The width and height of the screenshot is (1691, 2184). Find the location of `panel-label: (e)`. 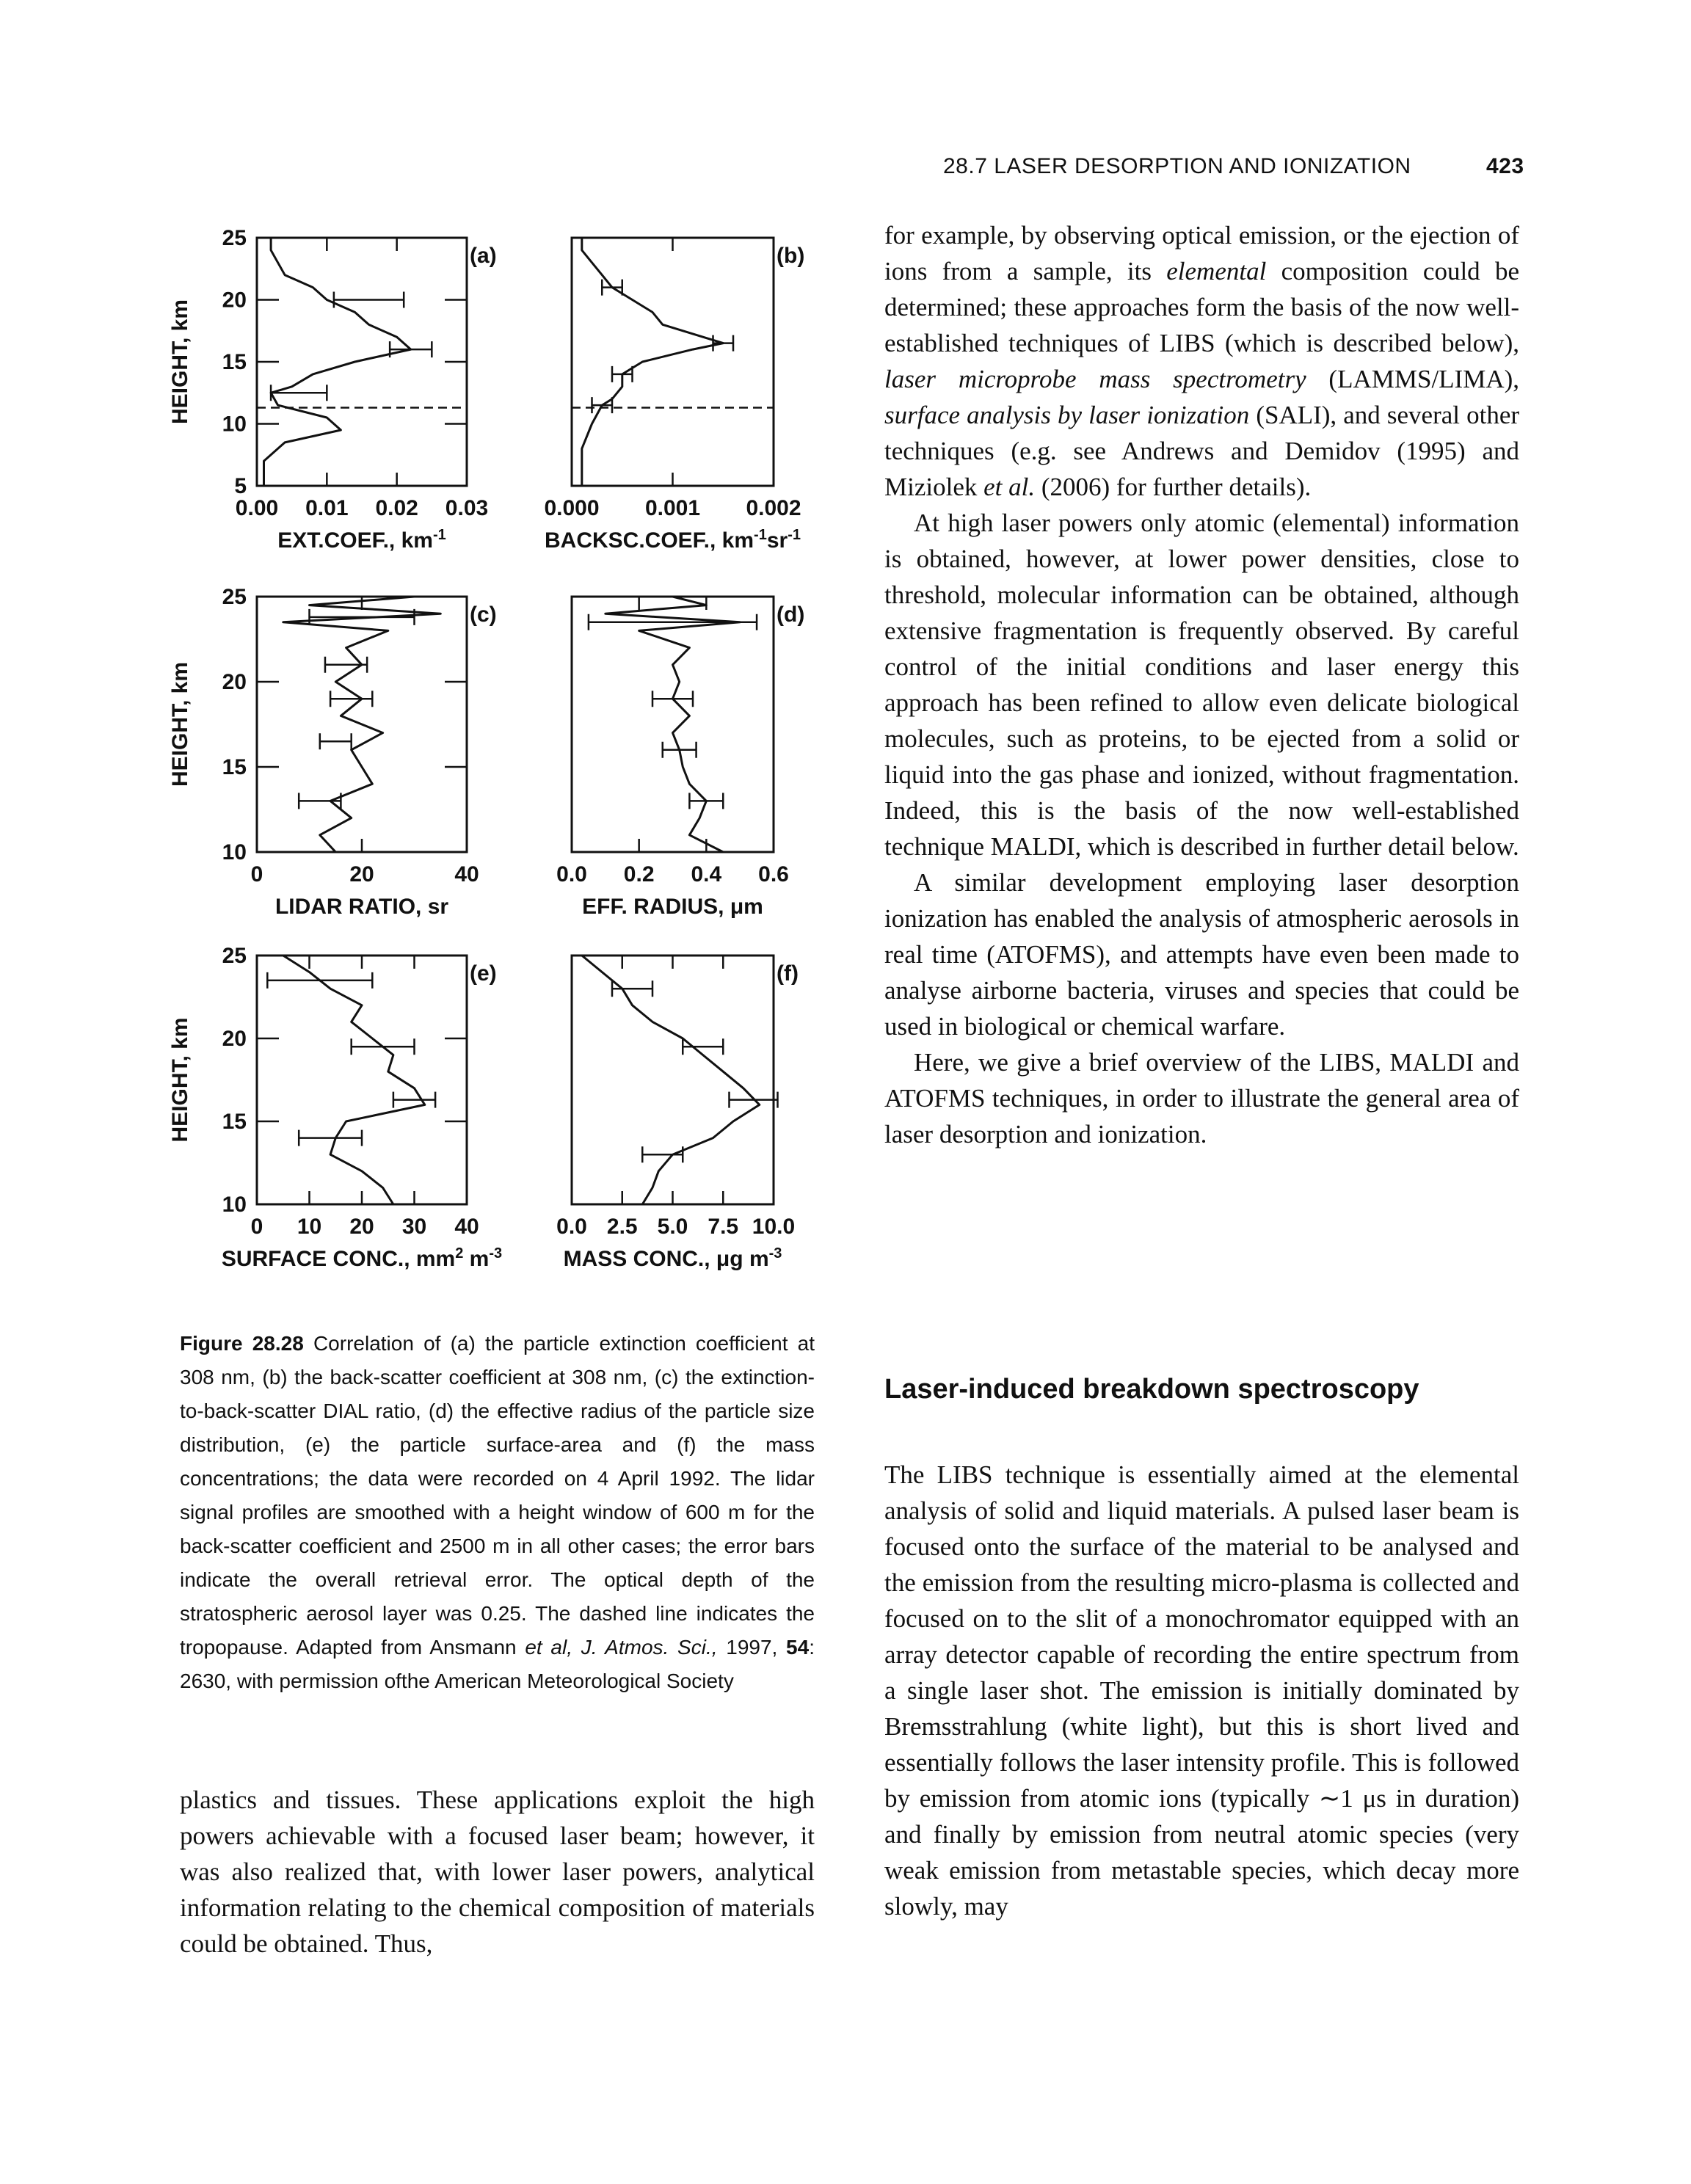

panel-label: (e) is located at coordinates (484, 974).